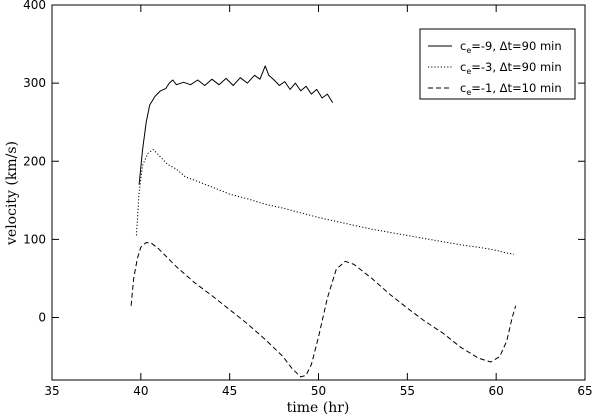 The height and width of the screenshot is (416, 593). I want to click on legend-box, so click(497, 64).